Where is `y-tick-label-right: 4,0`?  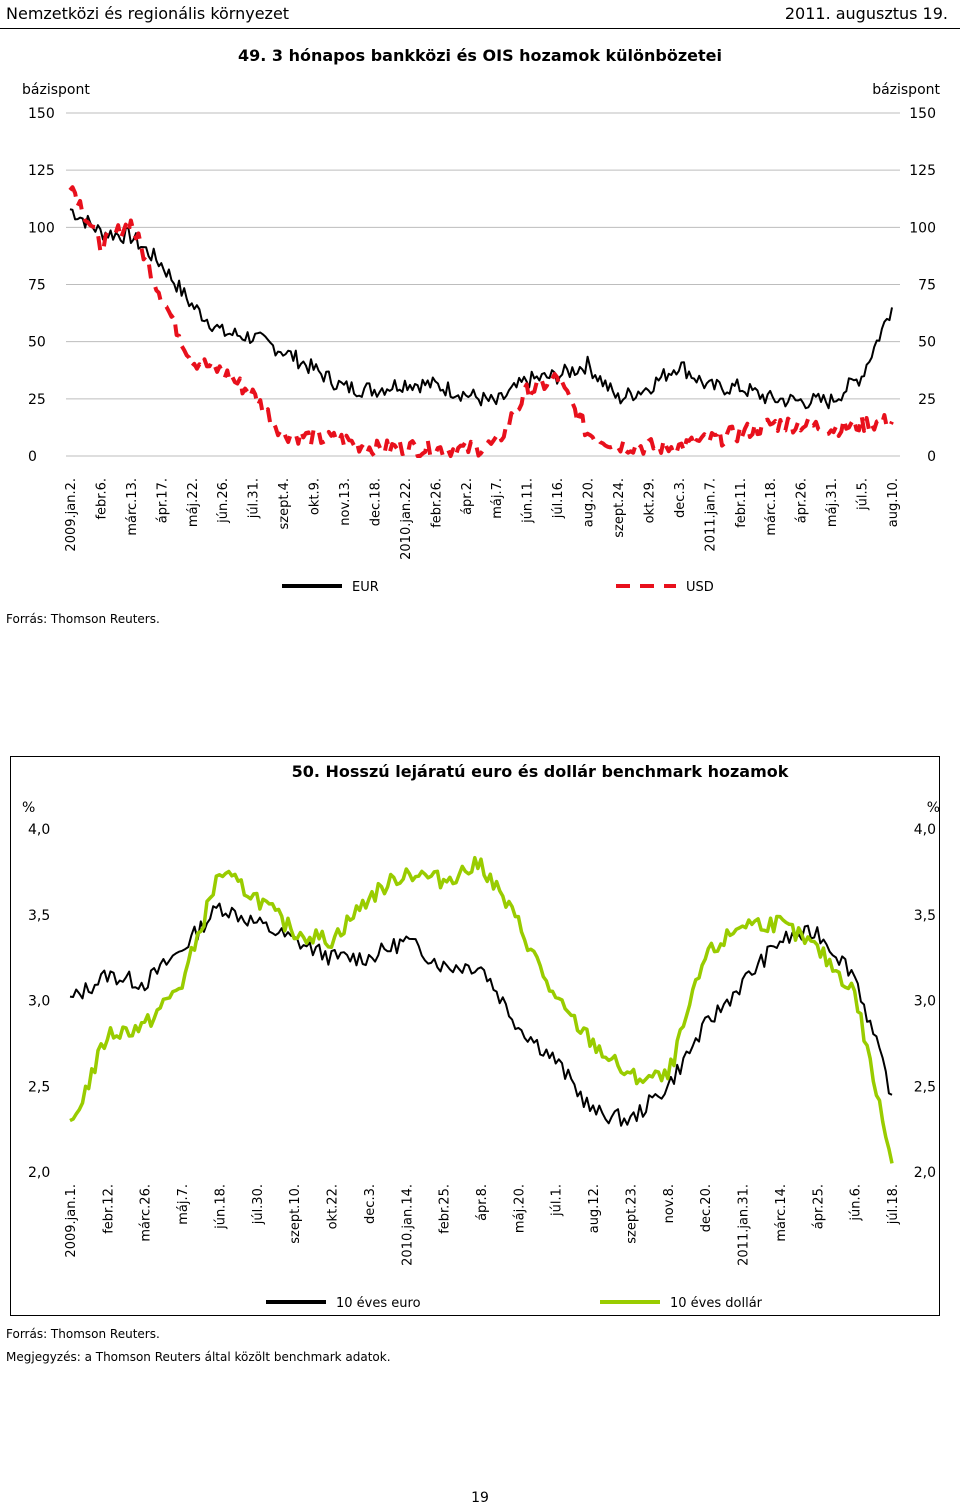
y-tick-label-right: 4,0 is located at coordinates (925, 830).